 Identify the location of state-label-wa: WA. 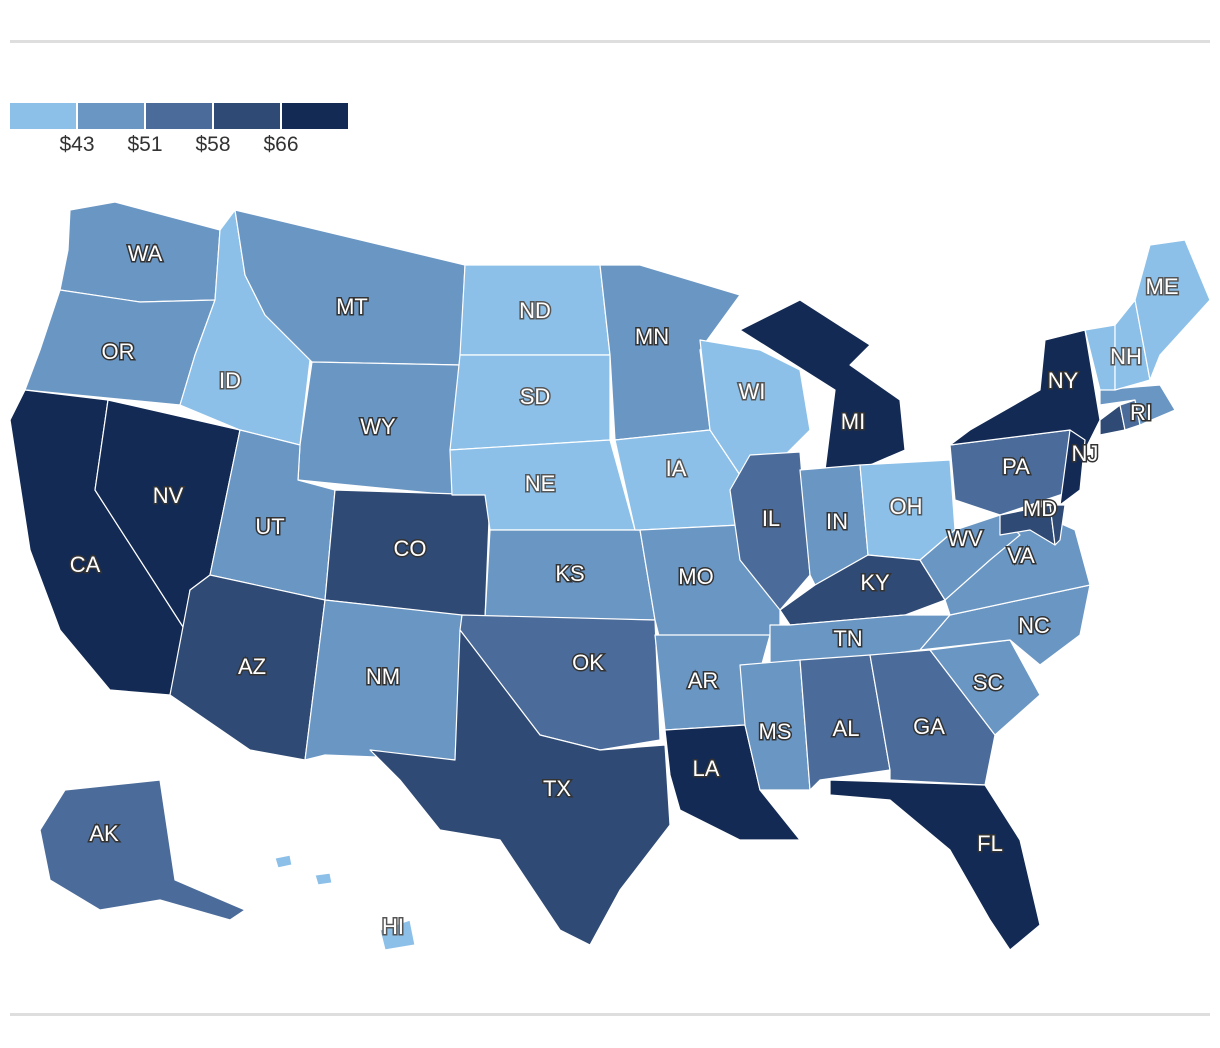
(145, 253).